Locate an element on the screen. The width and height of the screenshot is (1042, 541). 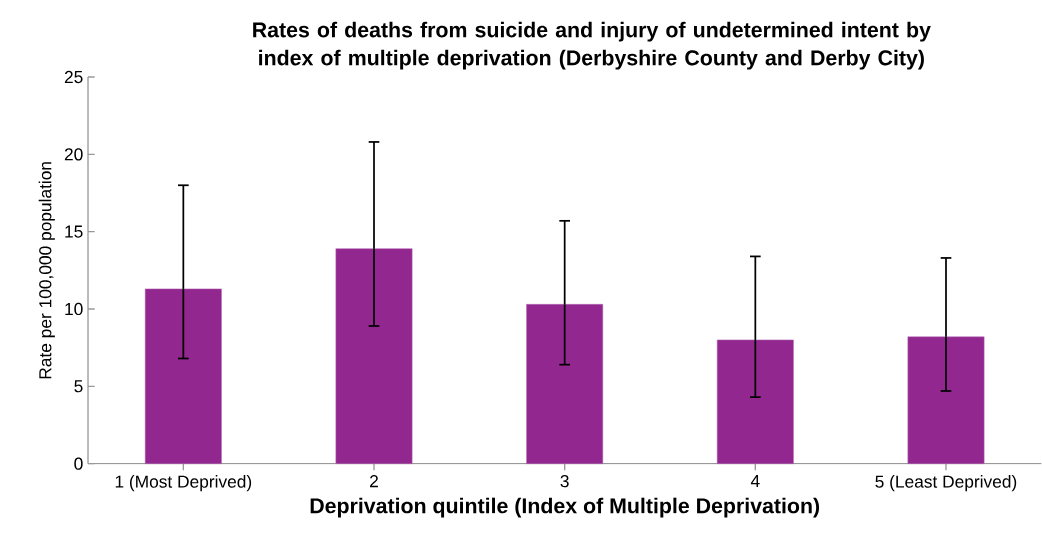
x-tick-label: 4 is located at coordinates (755, 481).